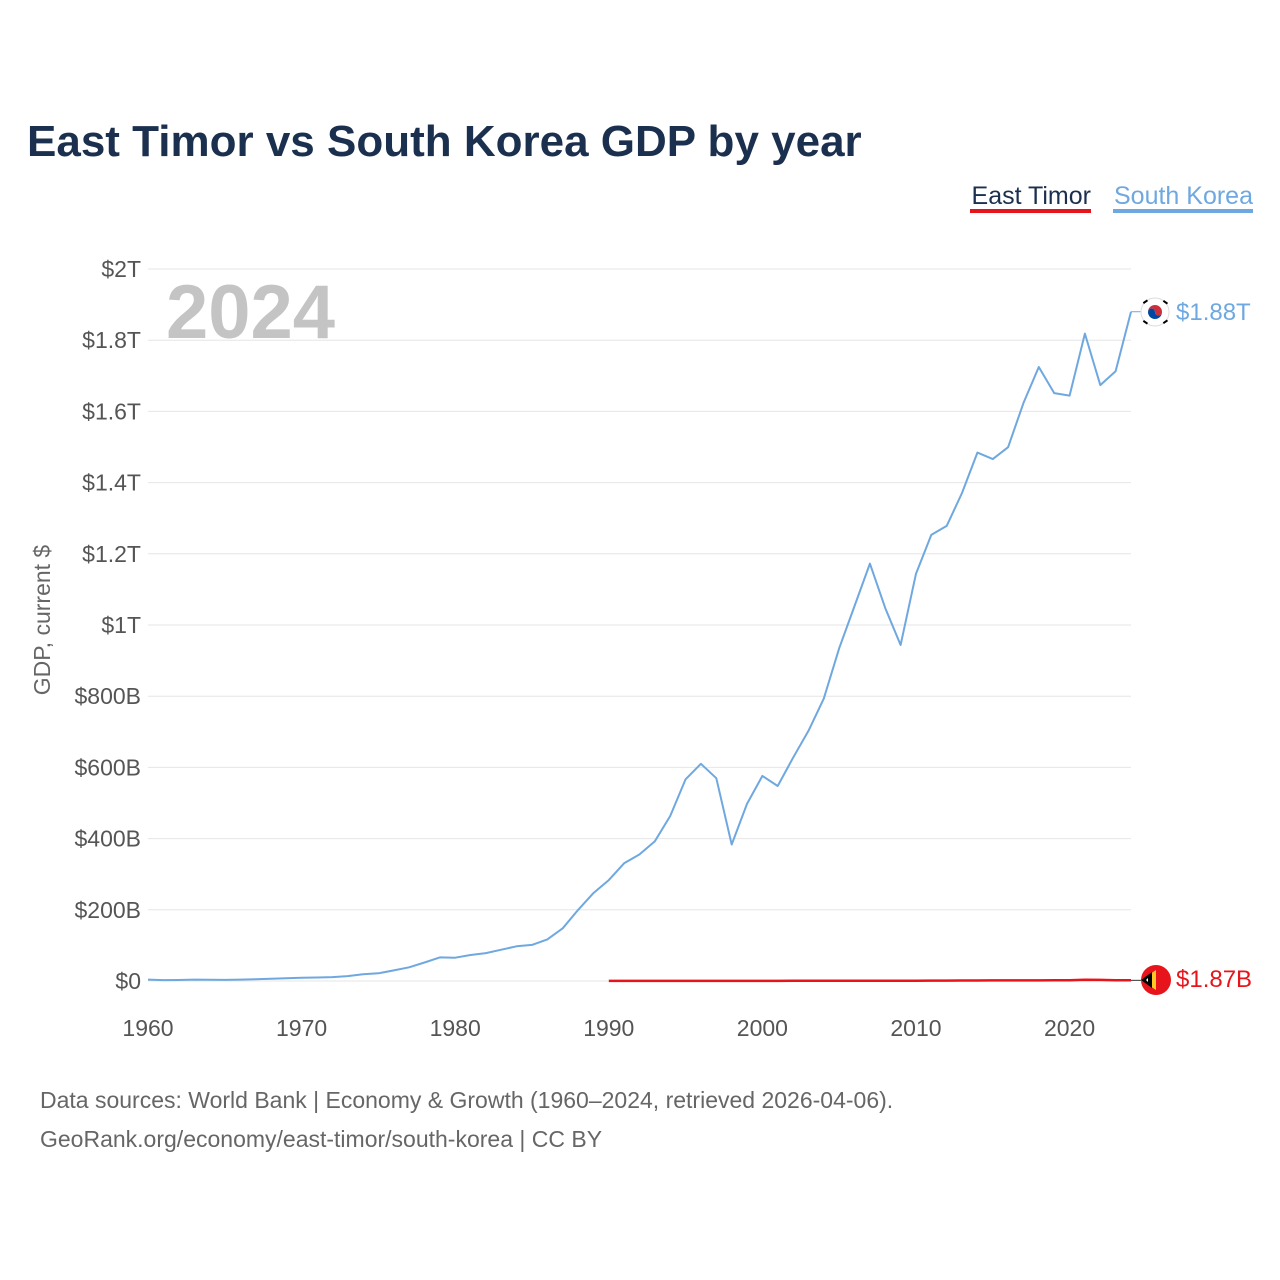 The width and height of the screenshot is (1280, 1280). I want to click on y-tick-label: $800B, so click(107, 696).